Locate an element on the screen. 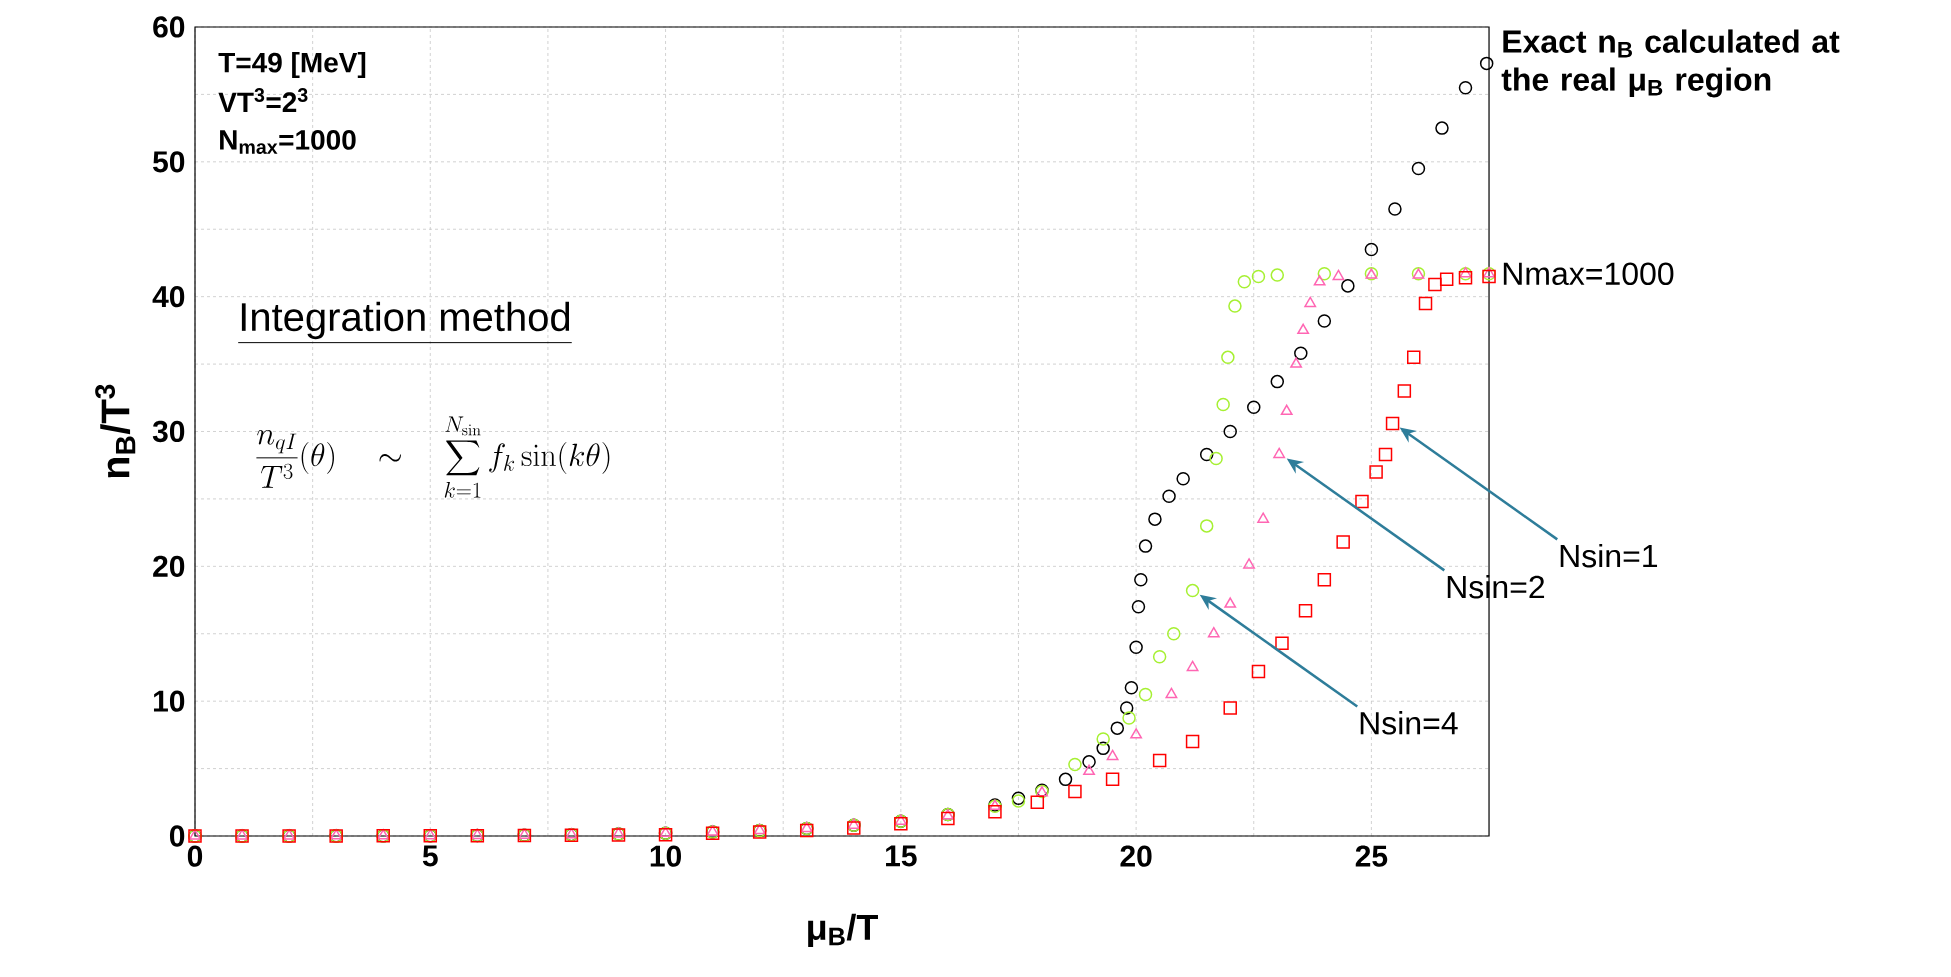 This screenshot has width=1951, height=977. annotation: $\frac{n_{qI}}{T^3}(\theta)\quad\sim\quad\sum_{k=1}^{N_{\rm sin}} f_k\sin(k\theta)$ is located at coordinates (433, 457).